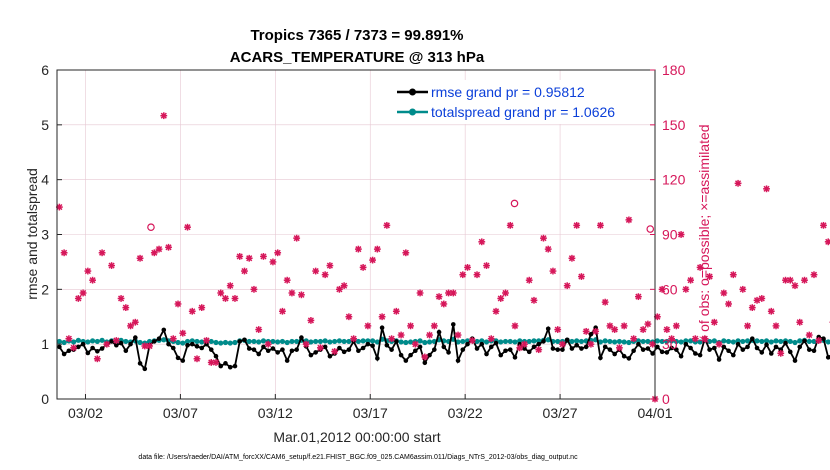 This screenshot has height=470, width=830. I want to click on y-left-tick-label-3: 3, so click(45, 235).